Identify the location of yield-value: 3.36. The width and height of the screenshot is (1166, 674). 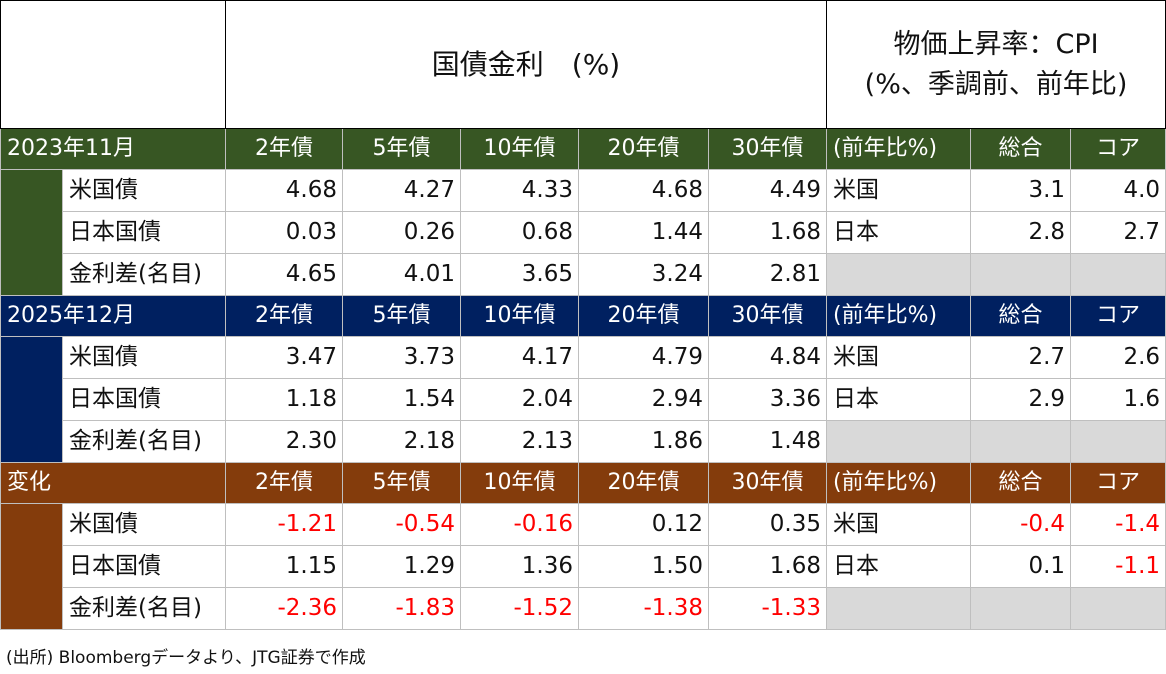
(767, 399).